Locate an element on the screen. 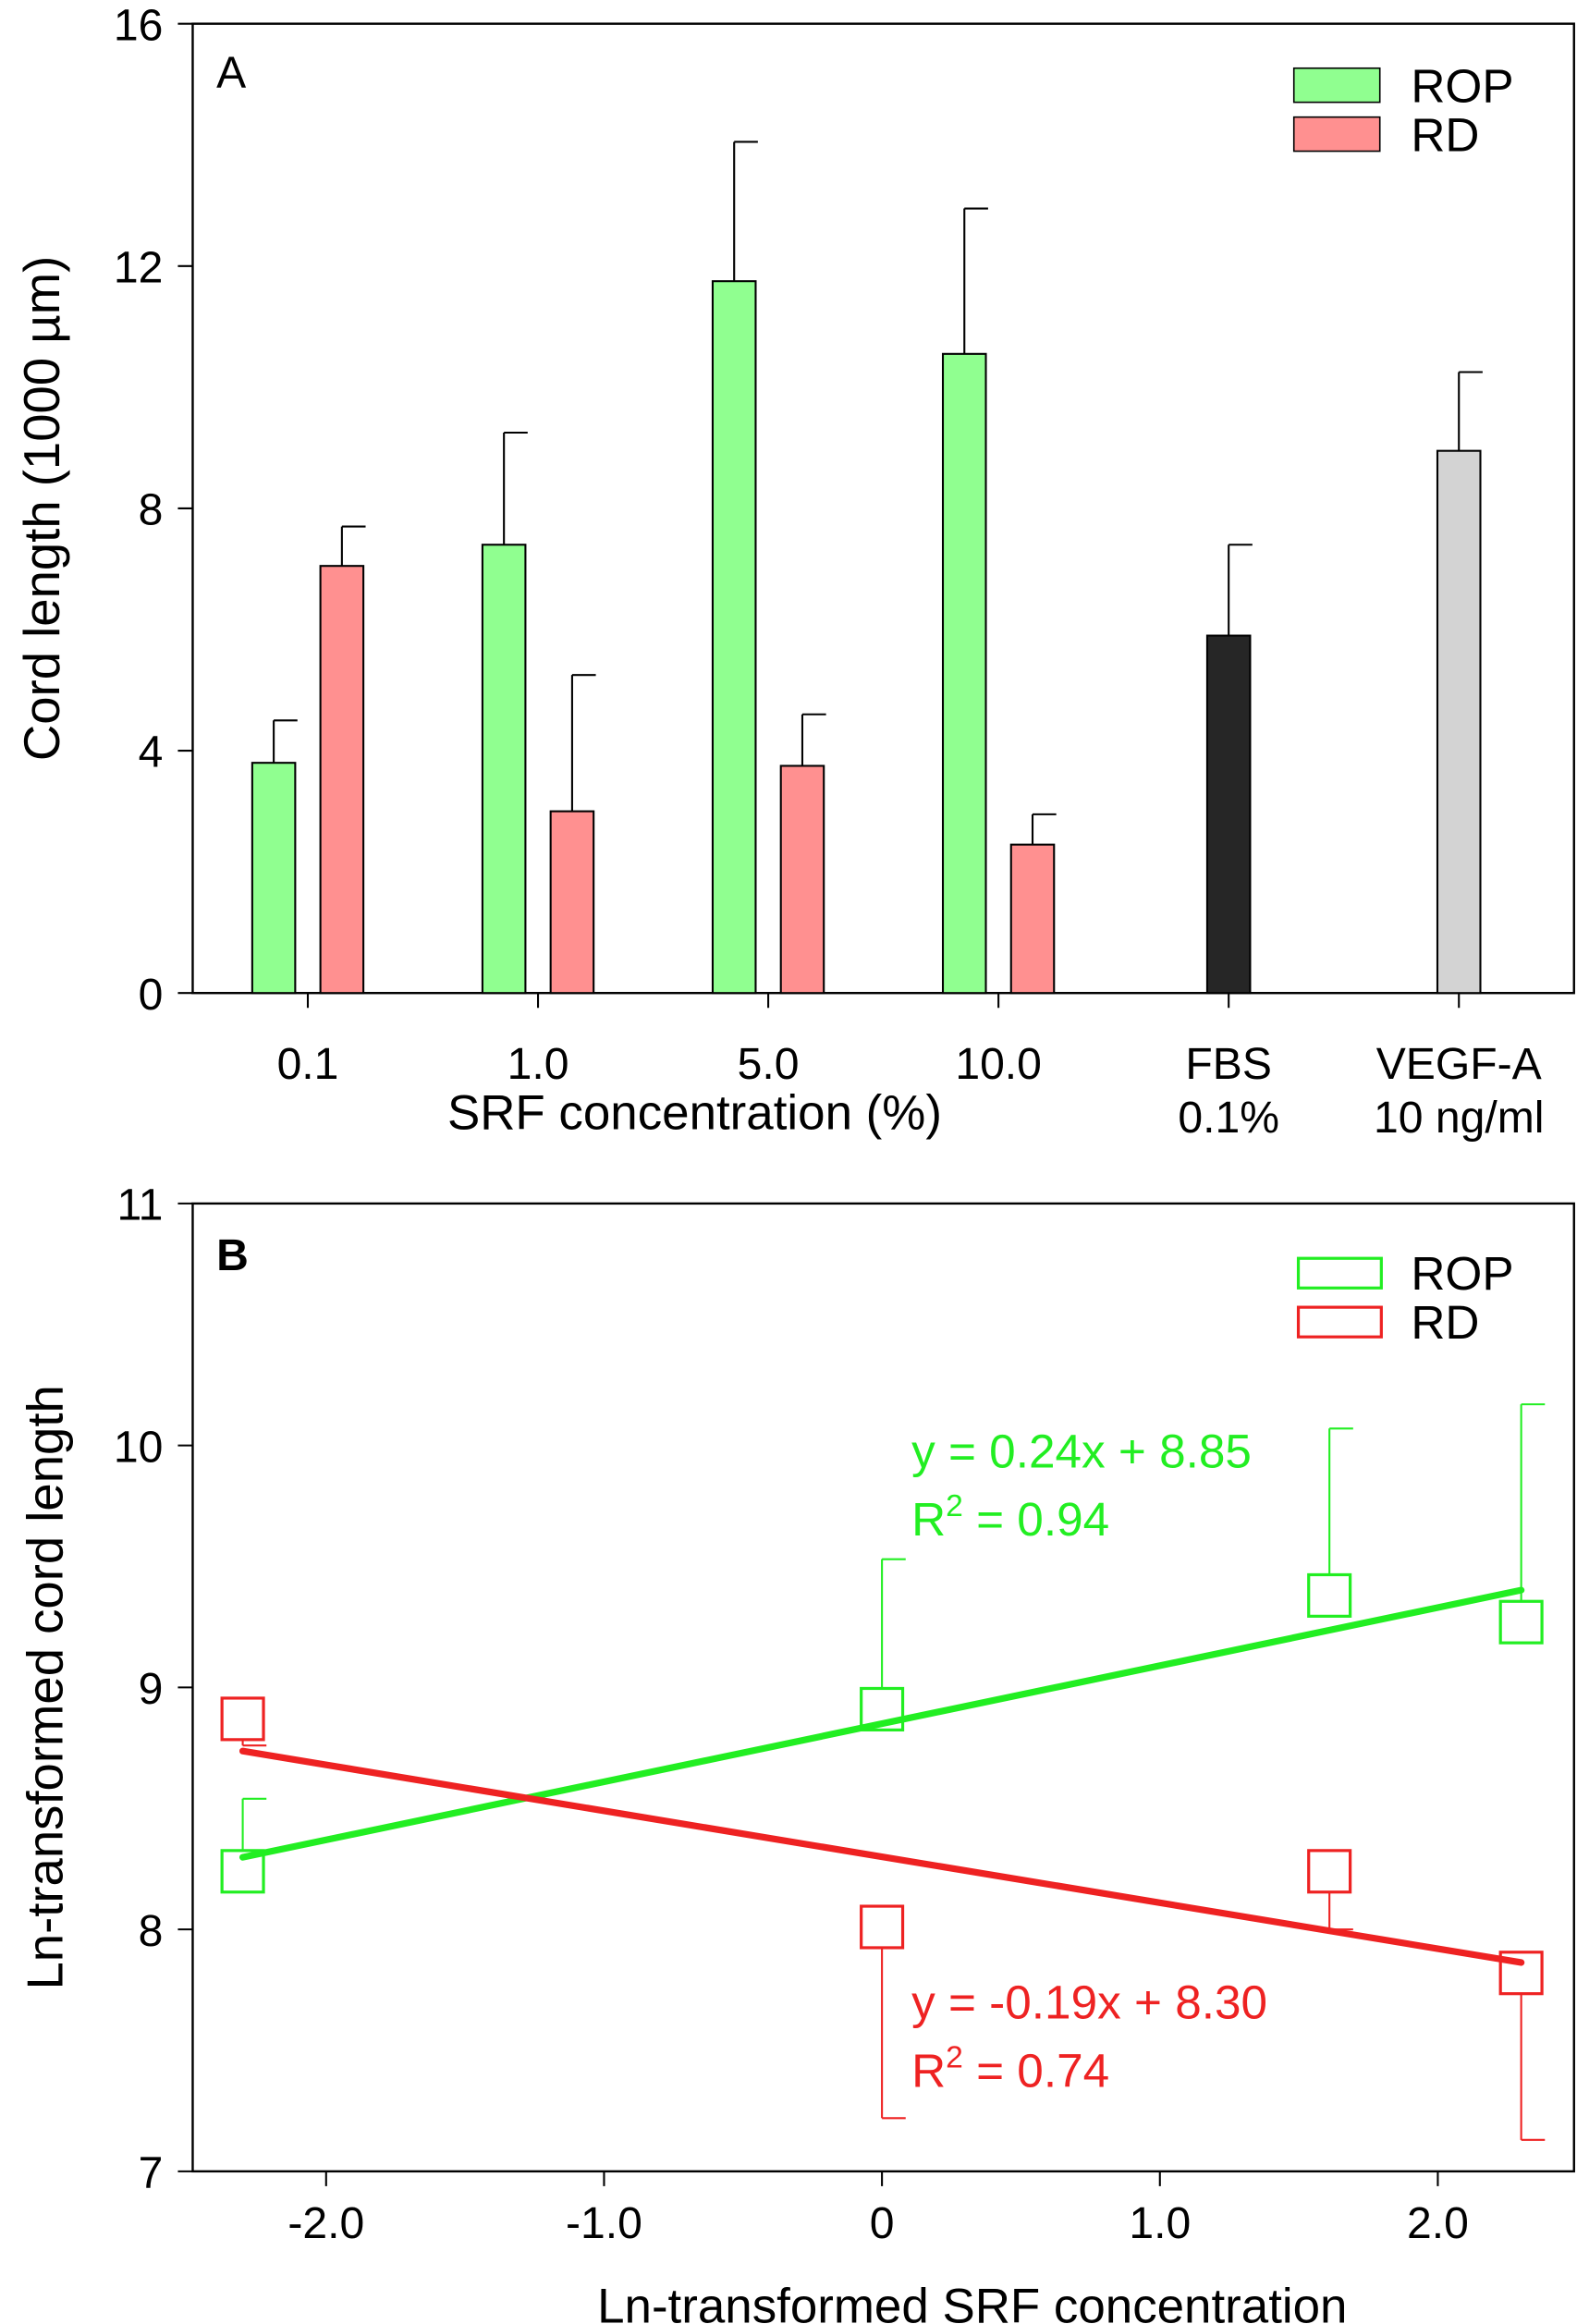  x-tick-label: -2.0 is located at coordinates (325, 2223).